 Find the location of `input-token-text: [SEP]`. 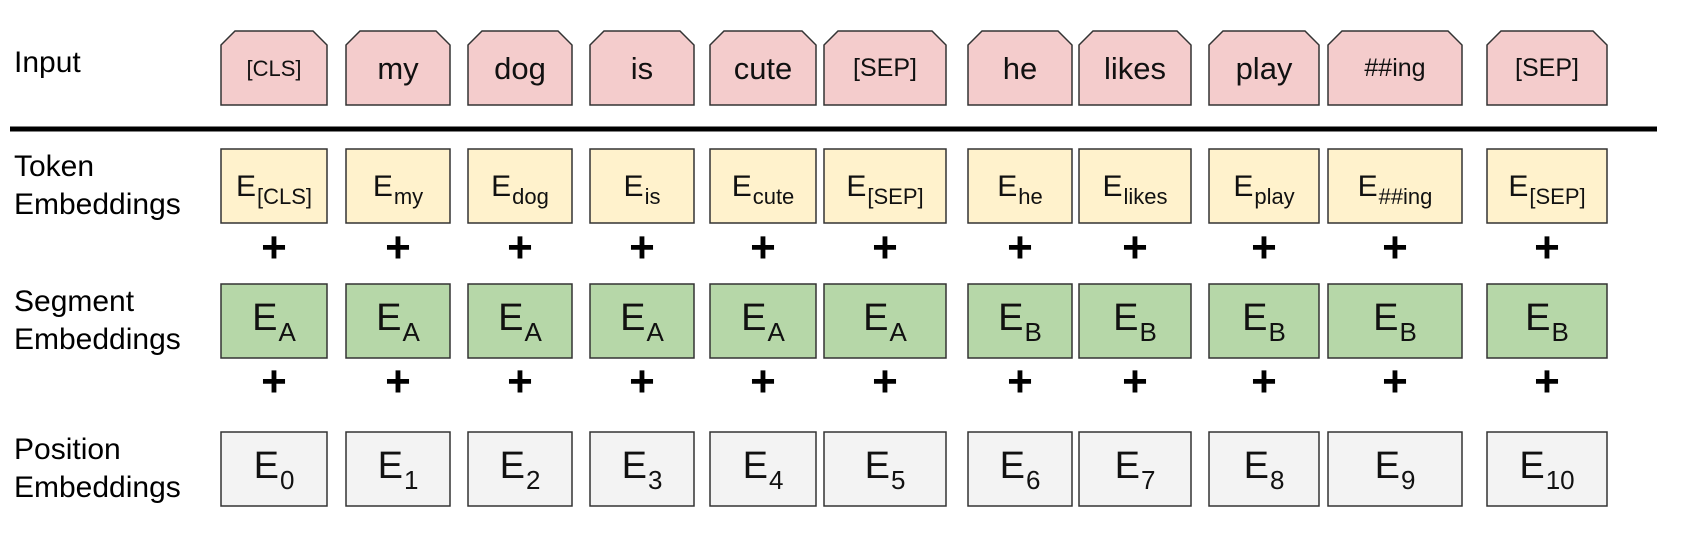

input-token-text: [SEP] is located at coordinates (1547, 68).